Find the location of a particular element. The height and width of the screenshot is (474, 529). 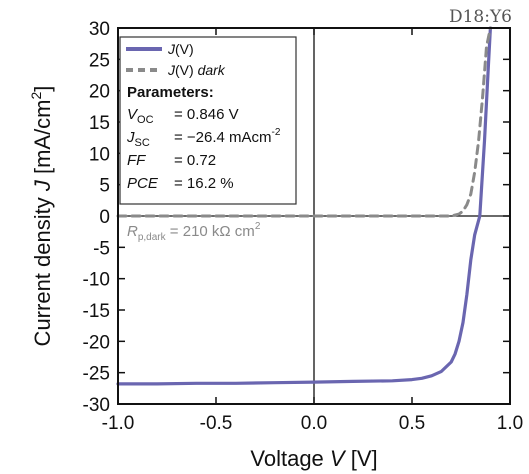

x-tick-label: 0.0 is located at coordinates (314, 423).